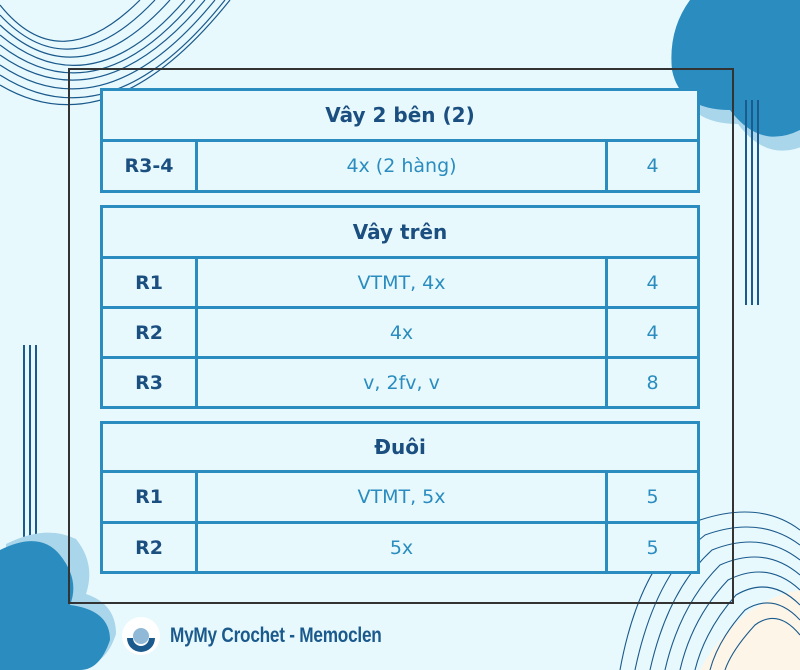  I want to click on table-title: Vây trên, so click(400, 232).